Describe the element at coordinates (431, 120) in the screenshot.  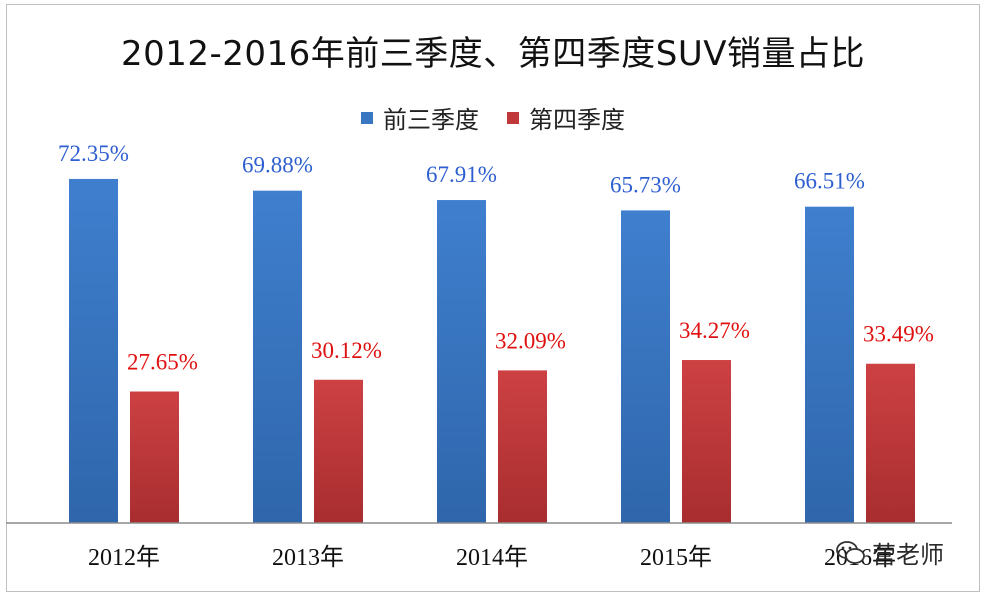
I see `legend-label-series-1: 前三季度` at that location.